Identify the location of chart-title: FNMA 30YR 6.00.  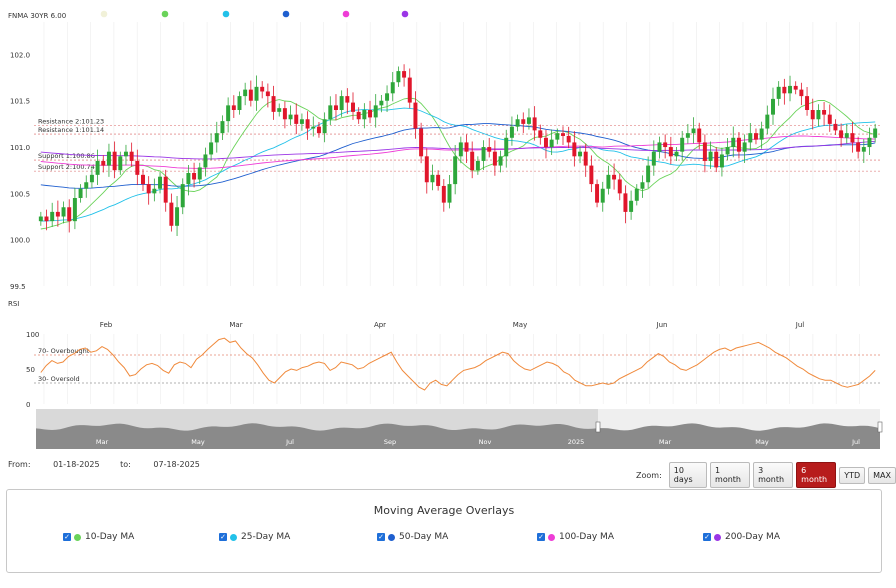
(37, 16).